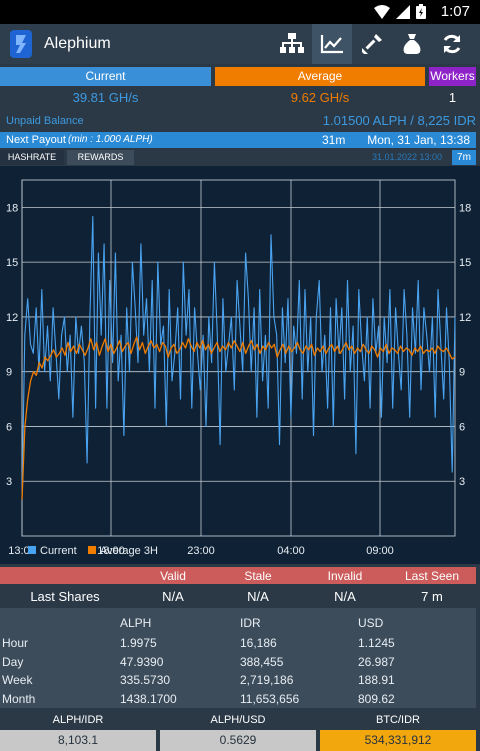 The image size is (480, 751). What do you see at coordinates (77, 43) in the screenshot?
I see `app-title: Alephium` at bounding box center [77, 43].